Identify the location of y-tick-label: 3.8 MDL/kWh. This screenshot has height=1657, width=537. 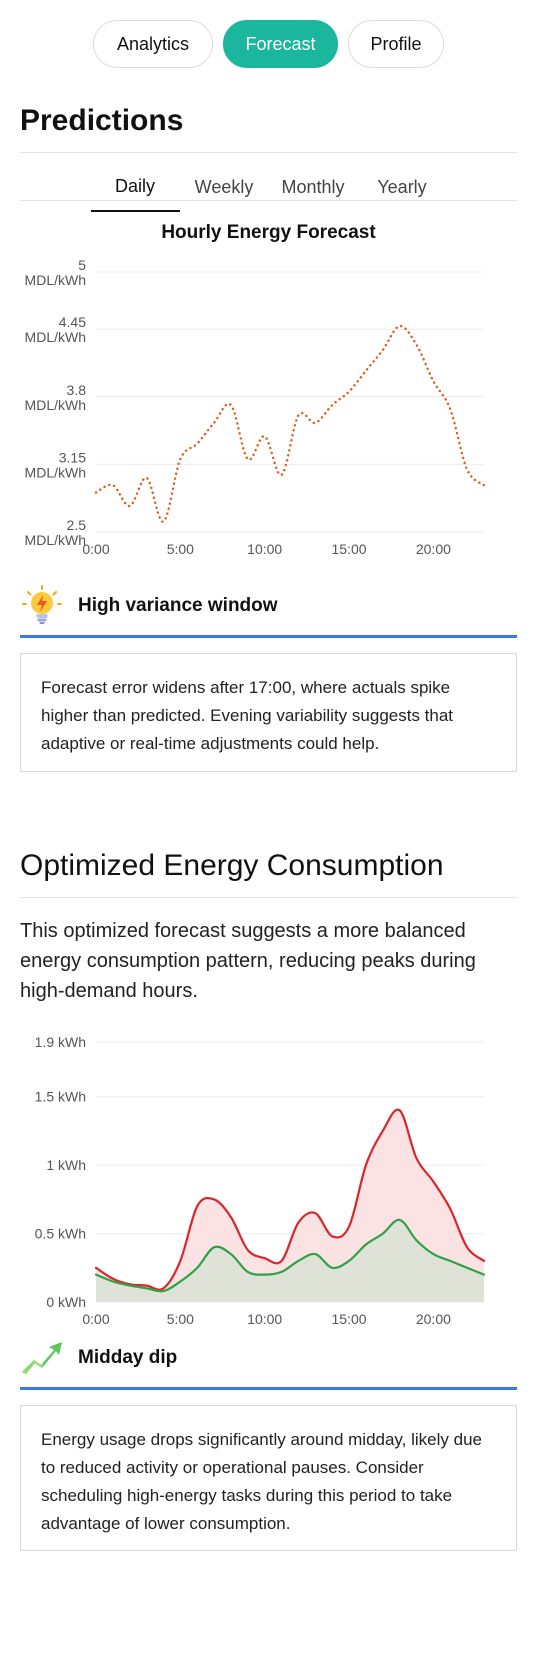
(56, 397).